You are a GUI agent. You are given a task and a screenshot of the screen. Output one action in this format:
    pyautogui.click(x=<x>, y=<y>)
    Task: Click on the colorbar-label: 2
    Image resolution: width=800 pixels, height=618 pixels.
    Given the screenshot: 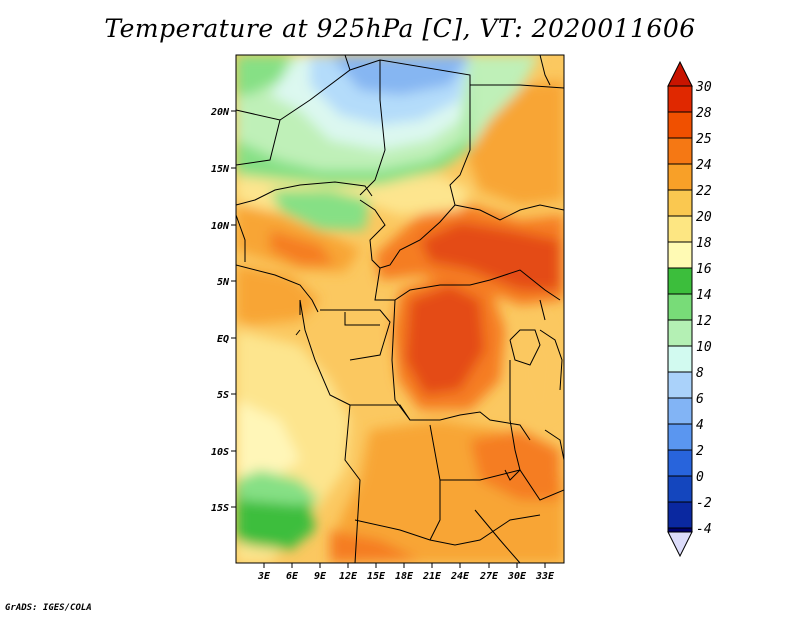 What is the action you would take?
    pyautogui.click(x=700, y=451)
    